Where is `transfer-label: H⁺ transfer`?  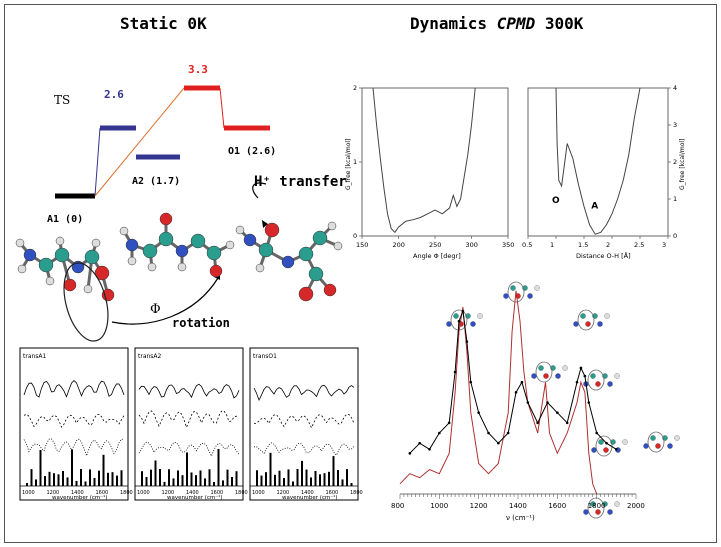
transfer-label: H⁺ transfer is located at coordinates (300, 182).